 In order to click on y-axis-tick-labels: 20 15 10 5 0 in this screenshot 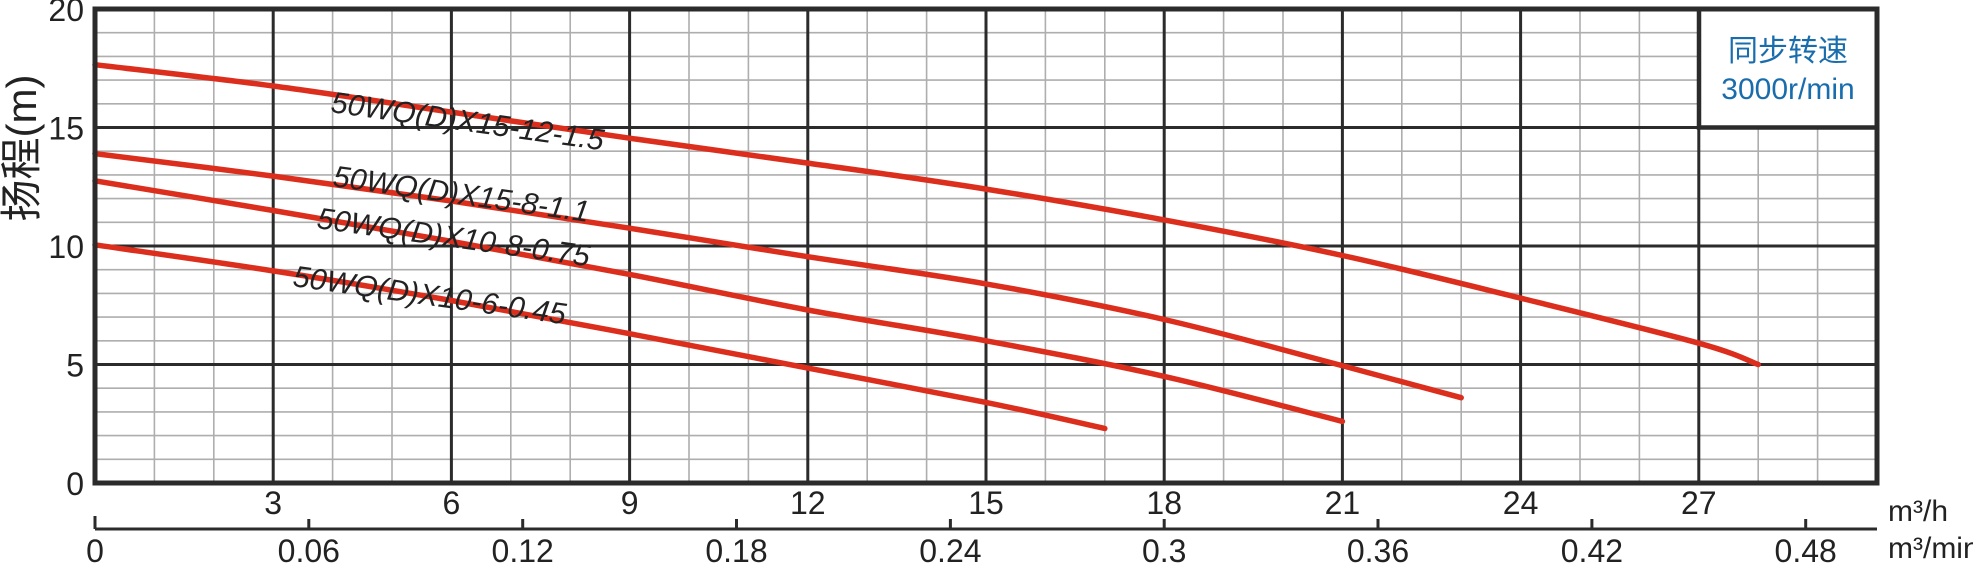, I will do `click(66, 251)`.